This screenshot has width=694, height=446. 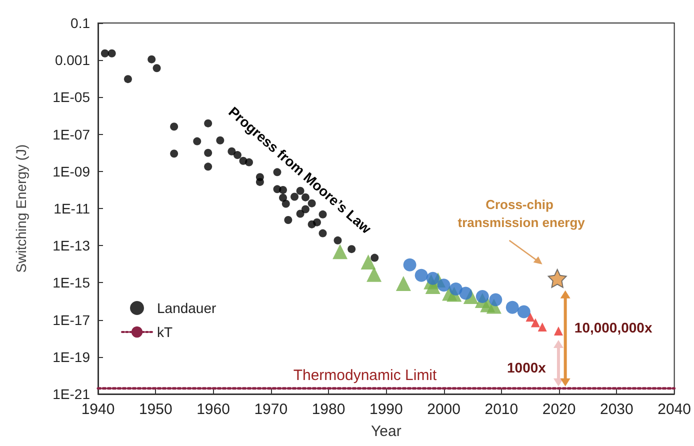 I want to click on y-tick-label: 1E-21, so click(x=71, y=394).